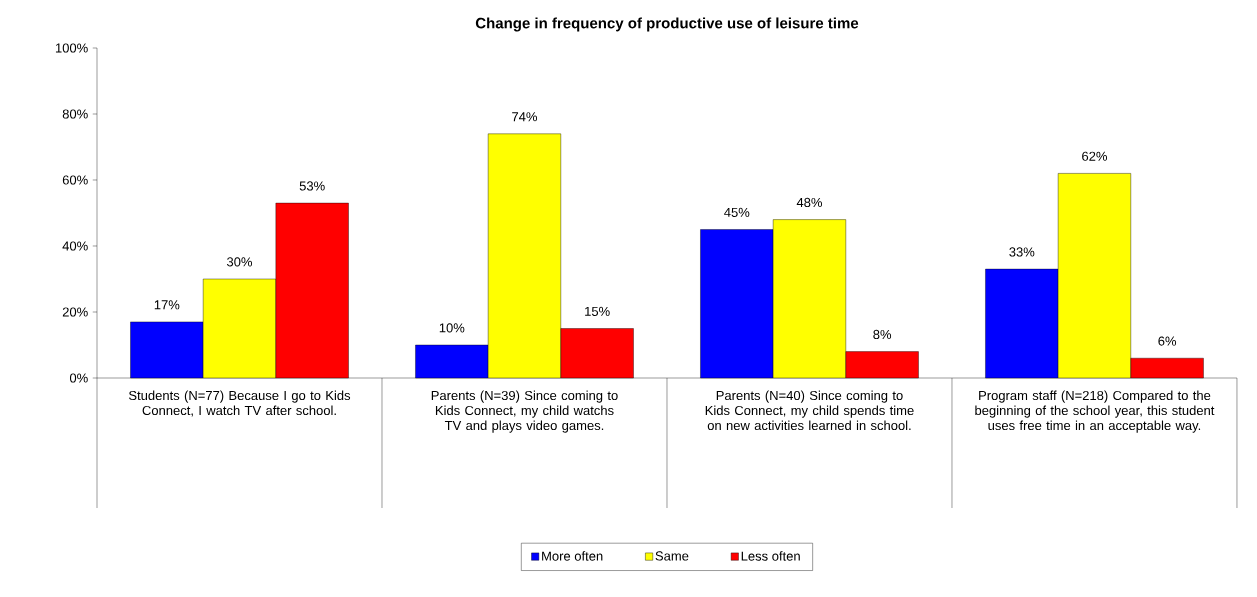 The width and height of the screenshot is (1257, 597). I want to click on data-label: 6%, so click(1167, 341).